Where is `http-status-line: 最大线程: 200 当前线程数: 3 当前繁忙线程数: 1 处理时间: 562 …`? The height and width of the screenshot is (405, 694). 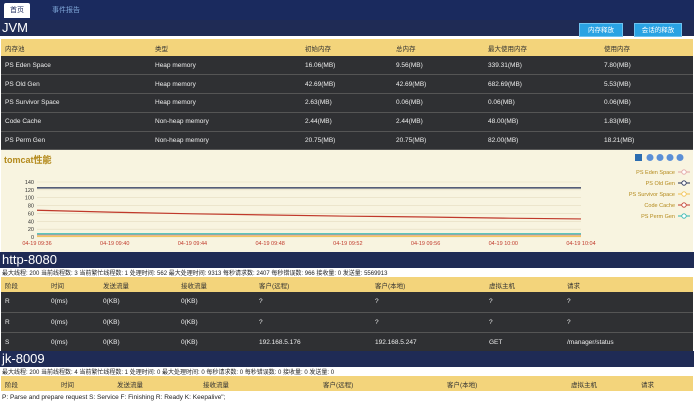 http-status-line: 最大线程: 200 当前线程数: 3 当前繁忙线程数: 1 处理时间: 562 … is located at coordinates (195, 274).